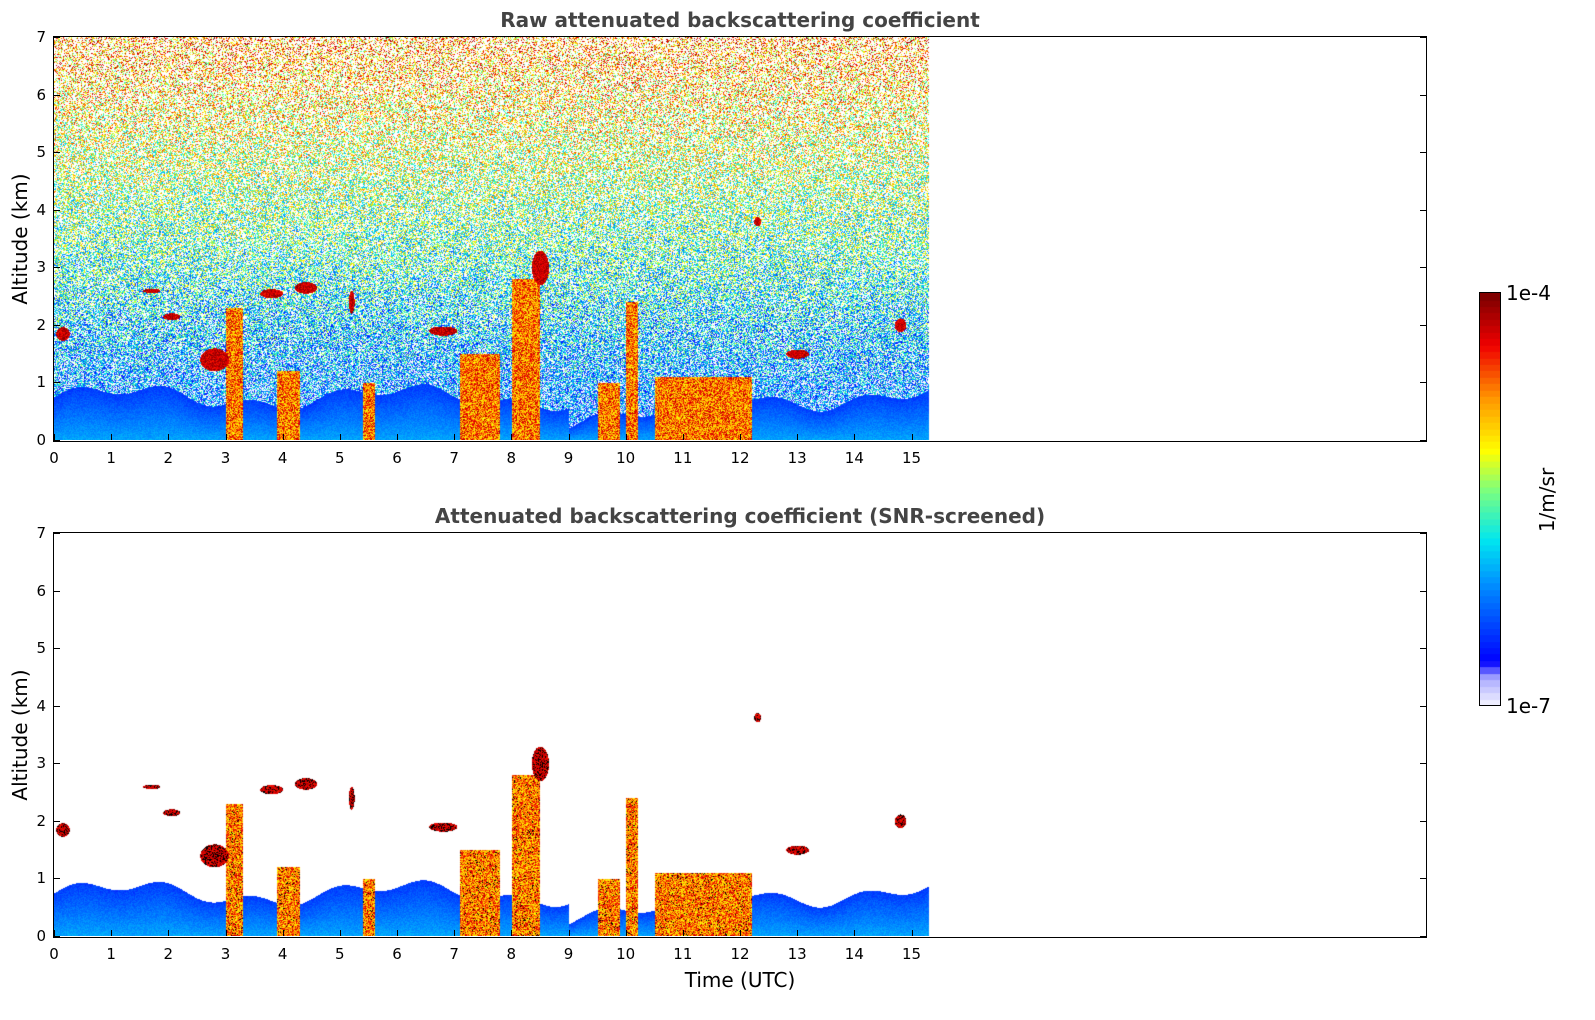 The image size is (1595, 1020). Describe the element at coordinates (740, 980) in the screenshot. I see `x-axis-label-screened: Time (UTC)` at that location.